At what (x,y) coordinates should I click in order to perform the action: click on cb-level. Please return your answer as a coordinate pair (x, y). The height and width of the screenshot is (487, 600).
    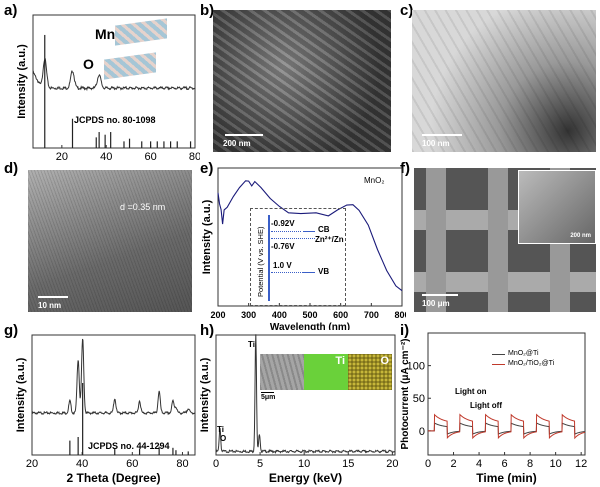
    Looking at the image, I should click on (309, 231).